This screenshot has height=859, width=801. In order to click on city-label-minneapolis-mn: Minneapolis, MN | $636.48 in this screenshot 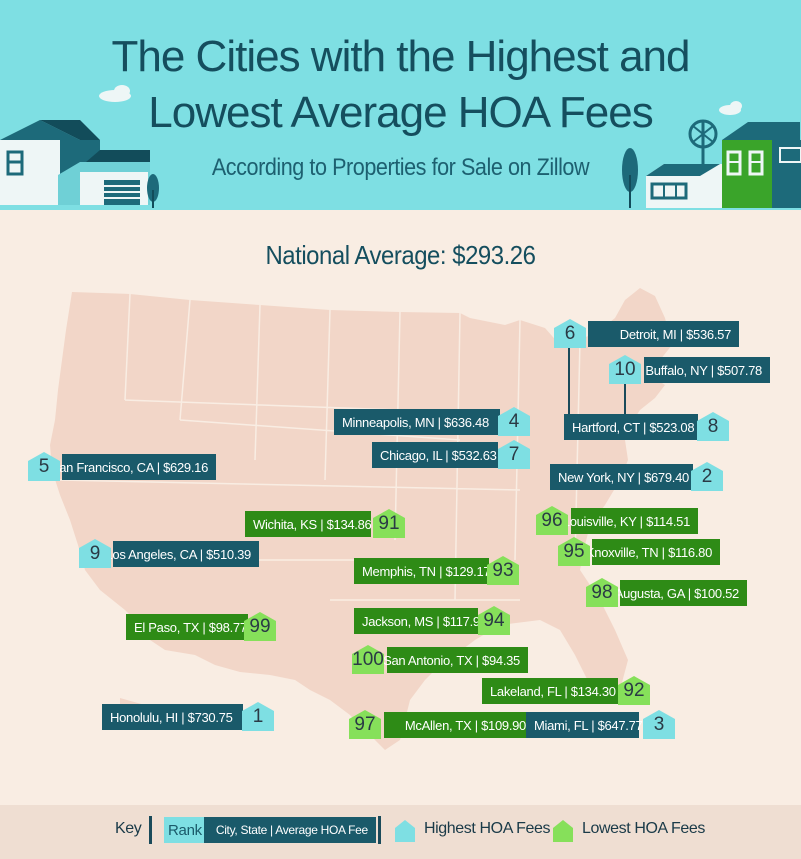, I will do `click(417, 422)`.